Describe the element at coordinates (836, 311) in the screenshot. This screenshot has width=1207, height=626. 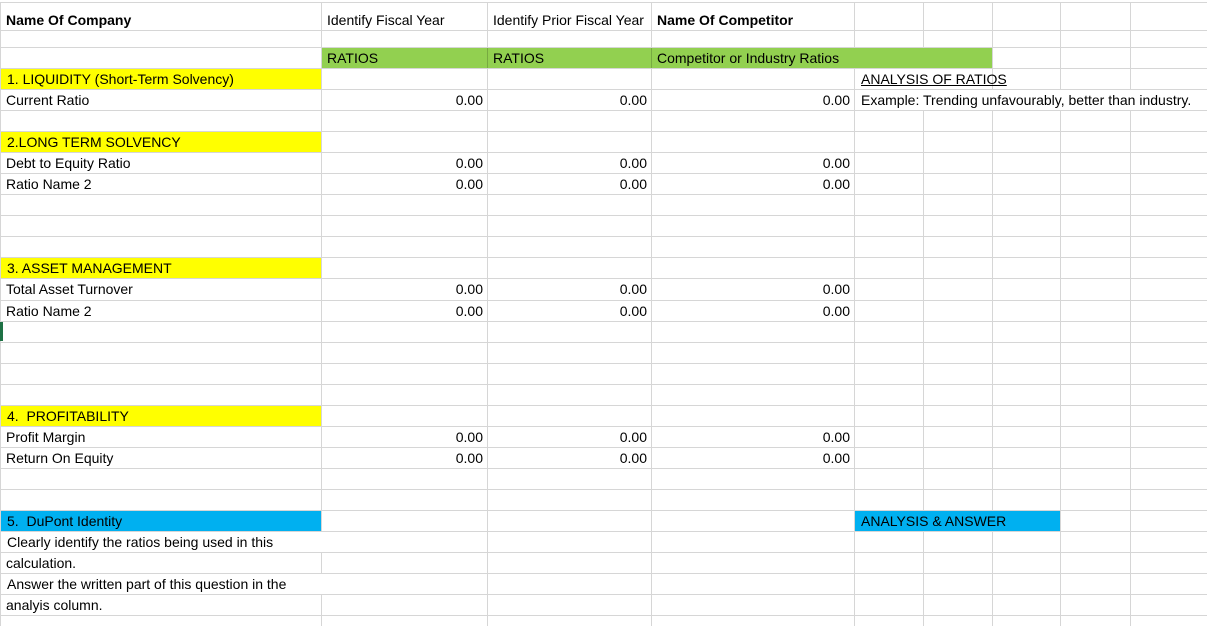
I see `cell-asset-ratio2-competitor: 0.00` at that location.